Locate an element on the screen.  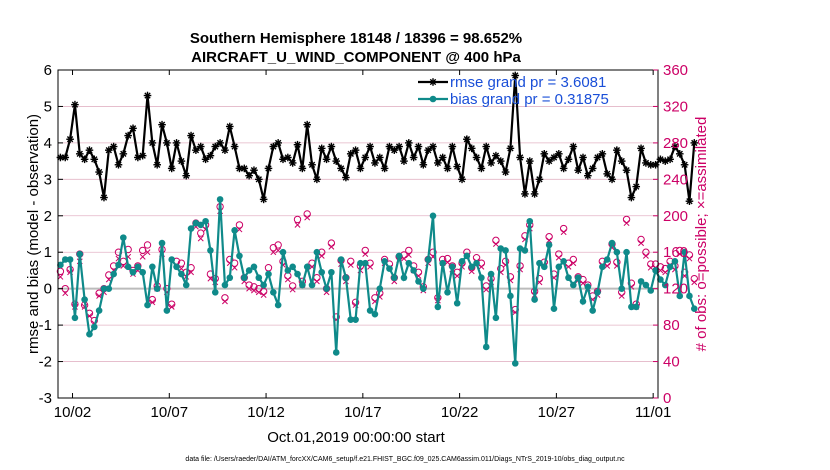
x-tick-label: 11/01 is located at coordinates (653, 412).